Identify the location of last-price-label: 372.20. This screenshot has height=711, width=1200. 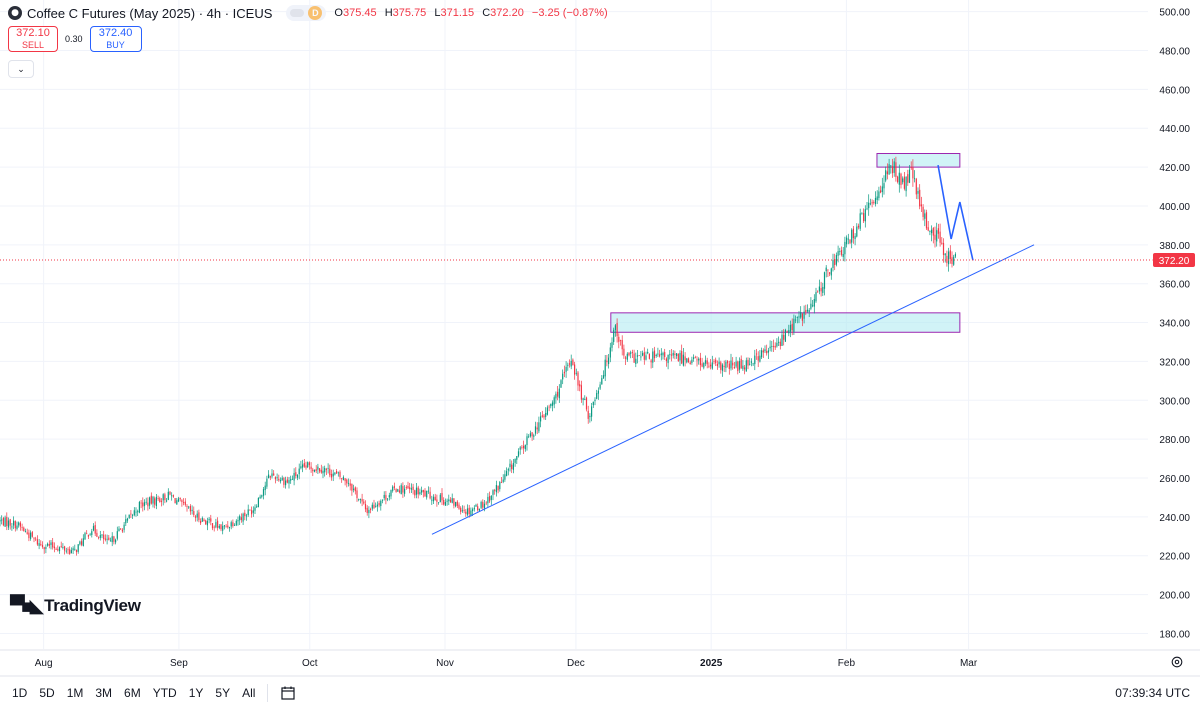
(1174, 261).